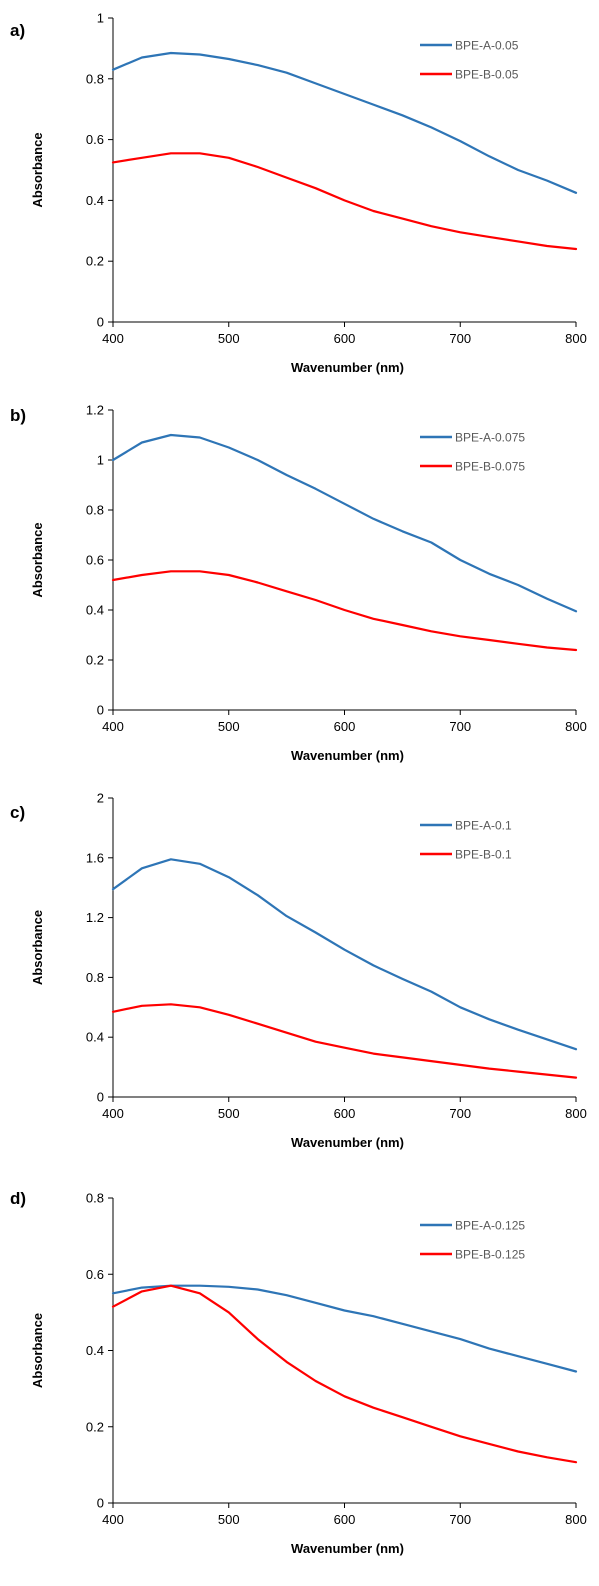  I want to click on legend-label: BPE-B-0.1, so click(483, 855).